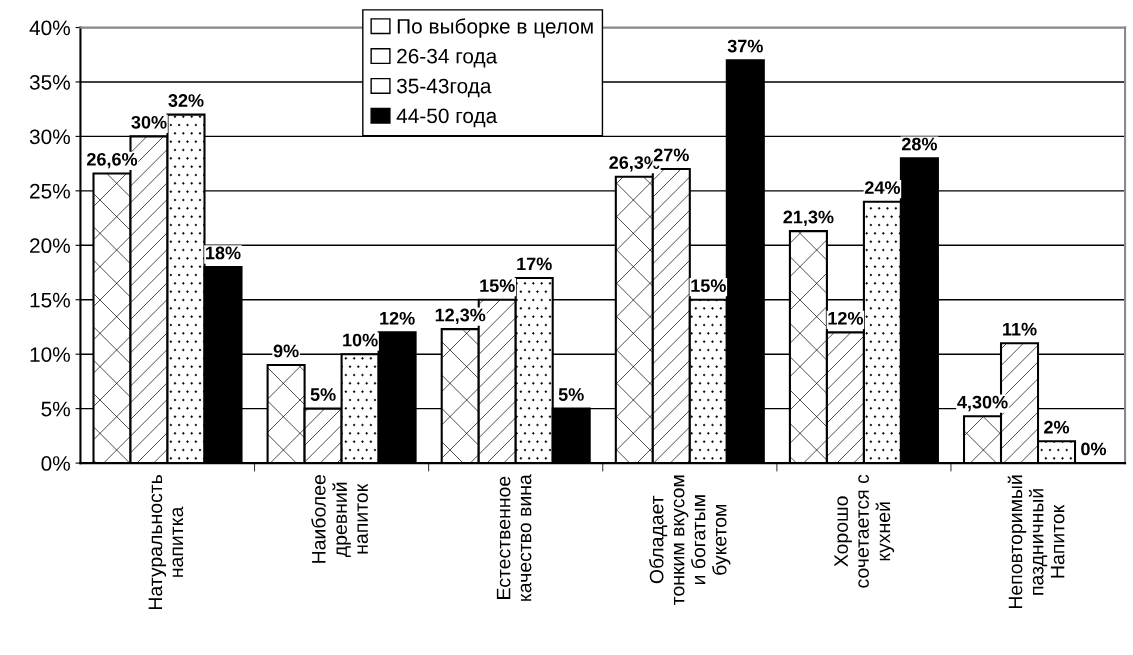 Image resolution: width=1133 pixels, height=655 pixels. I want to click on y-tick-label: 10%, so click(50, 354).